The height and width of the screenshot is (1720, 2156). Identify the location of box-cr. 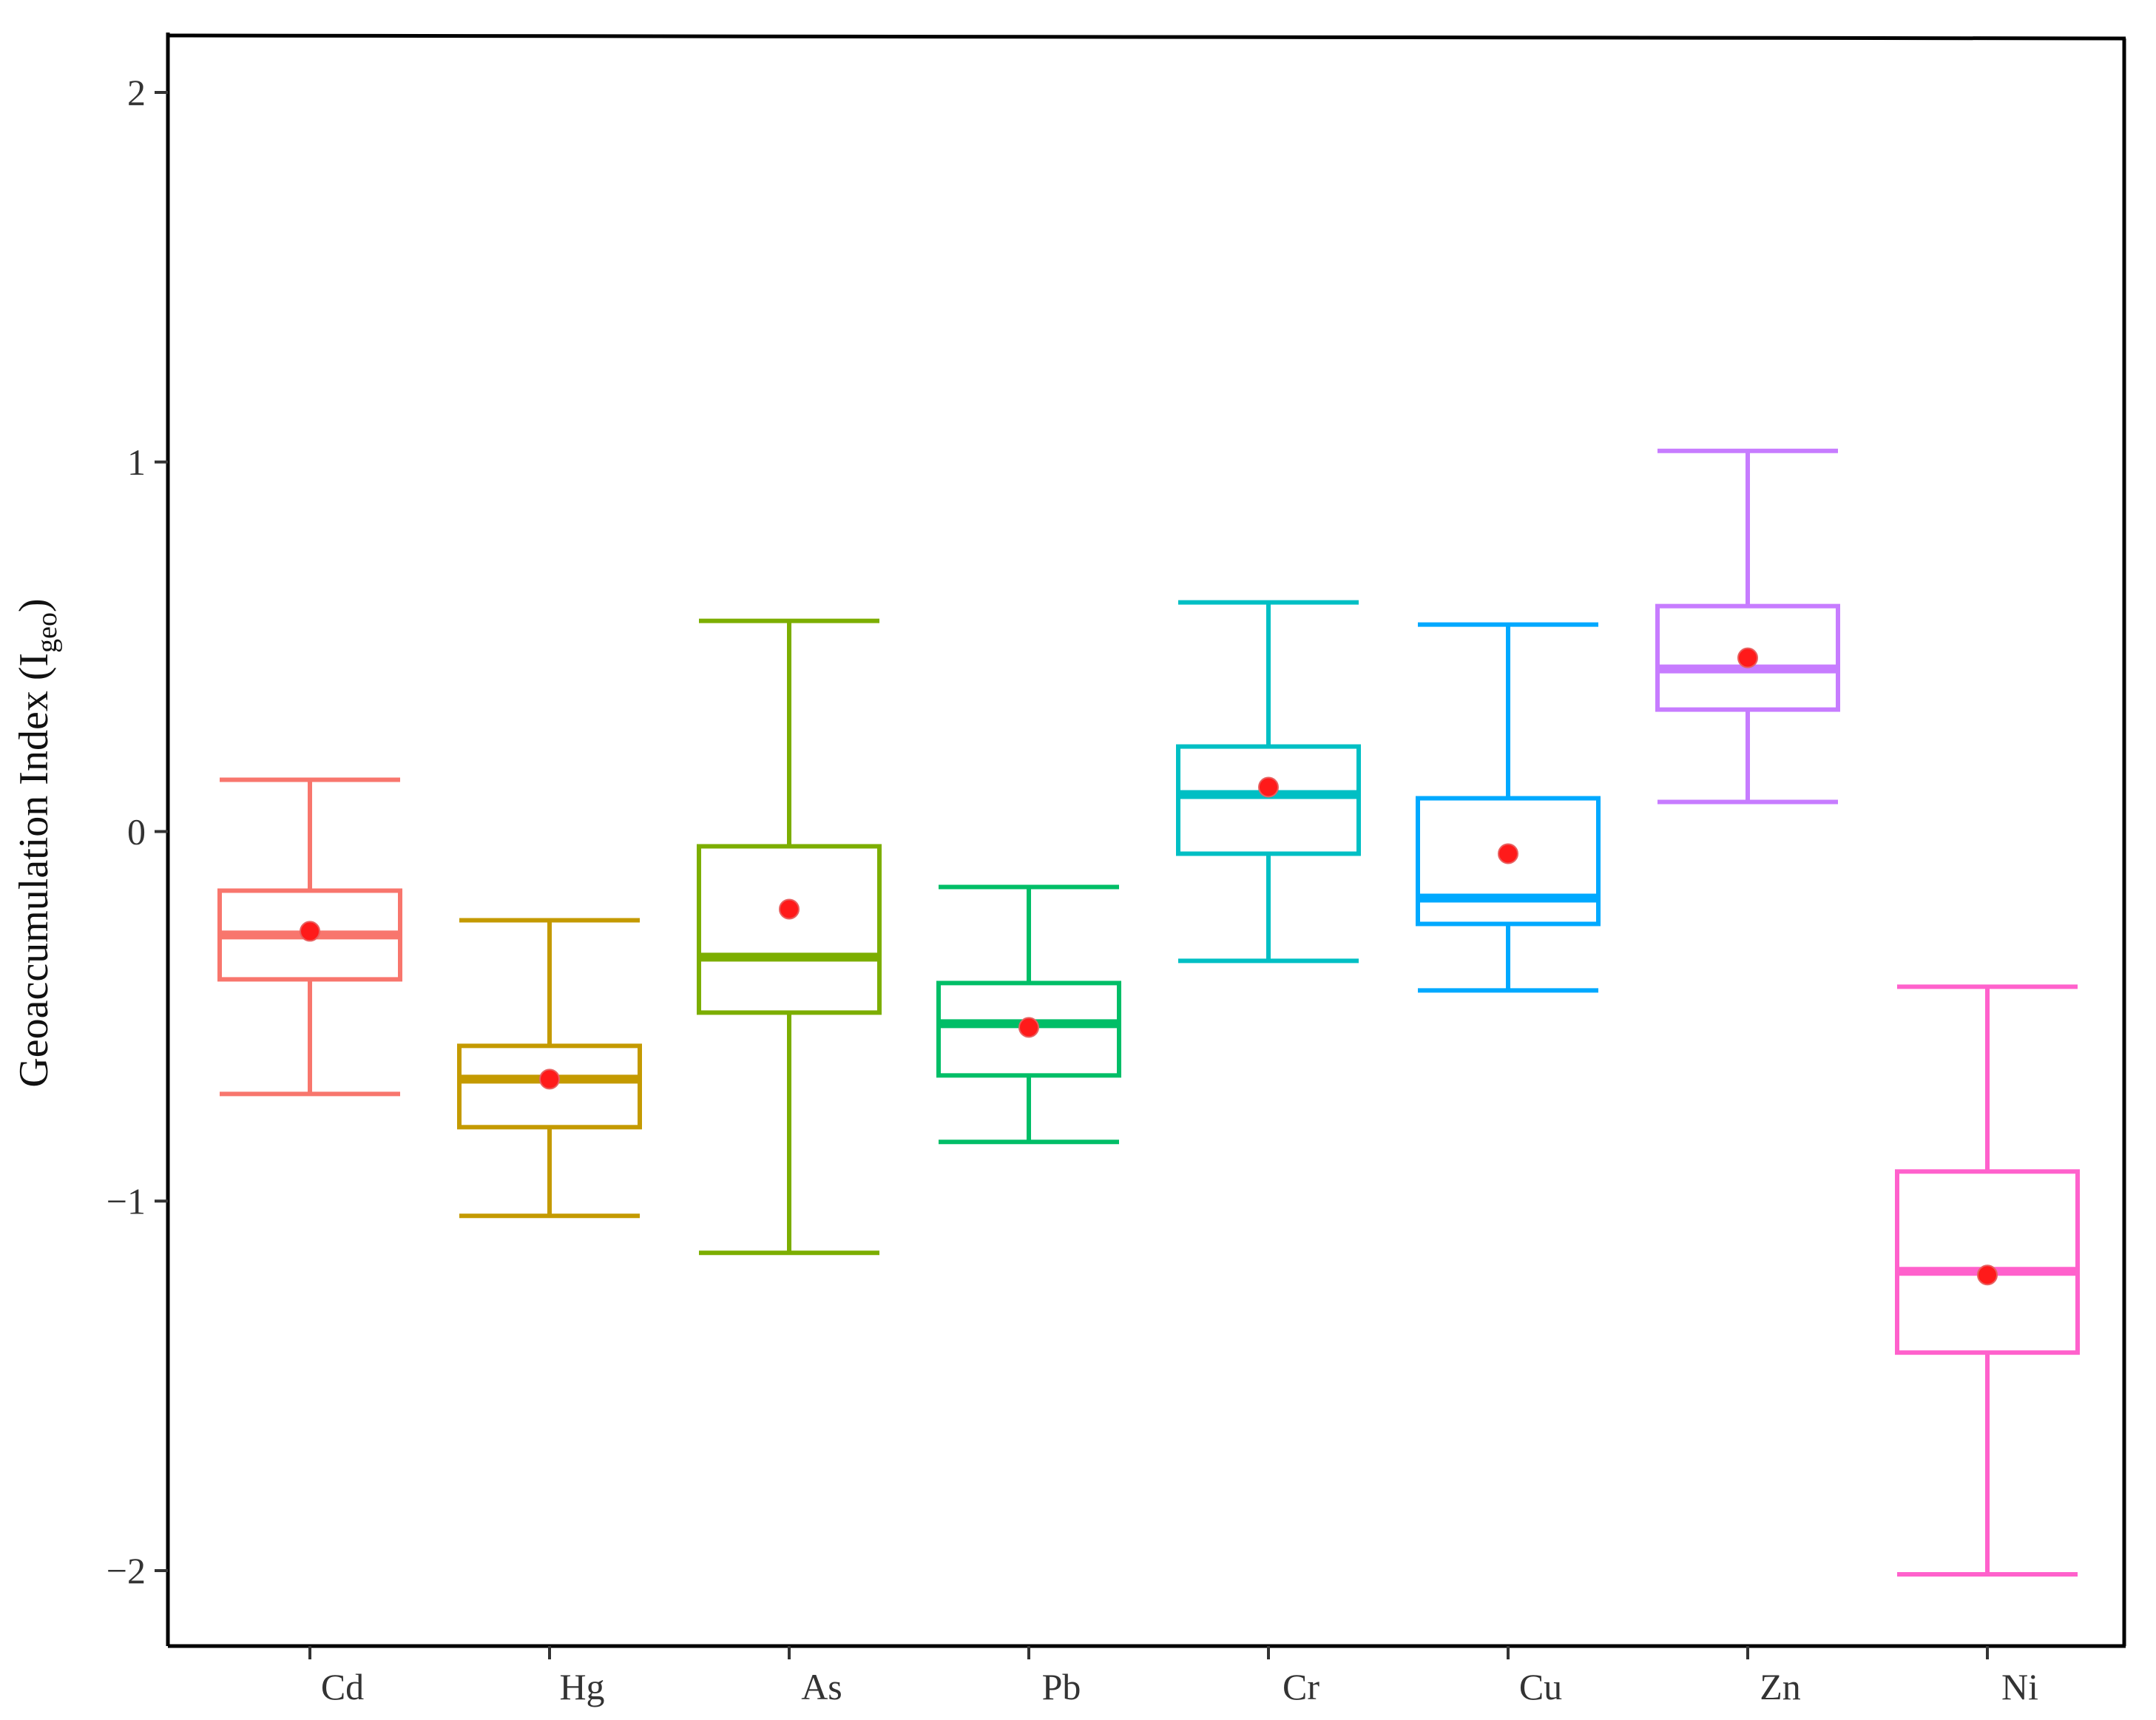
(1268, 782).